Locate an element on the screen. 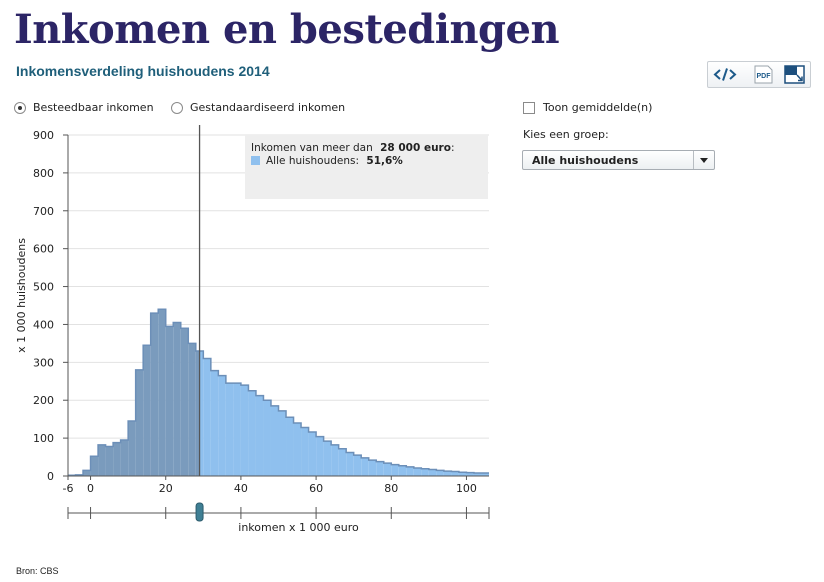 This screenshot has height=582, width=824. tooltip-line1: Inkomen van meer dan 28 000 euro: is located at coordinates (353, 148).